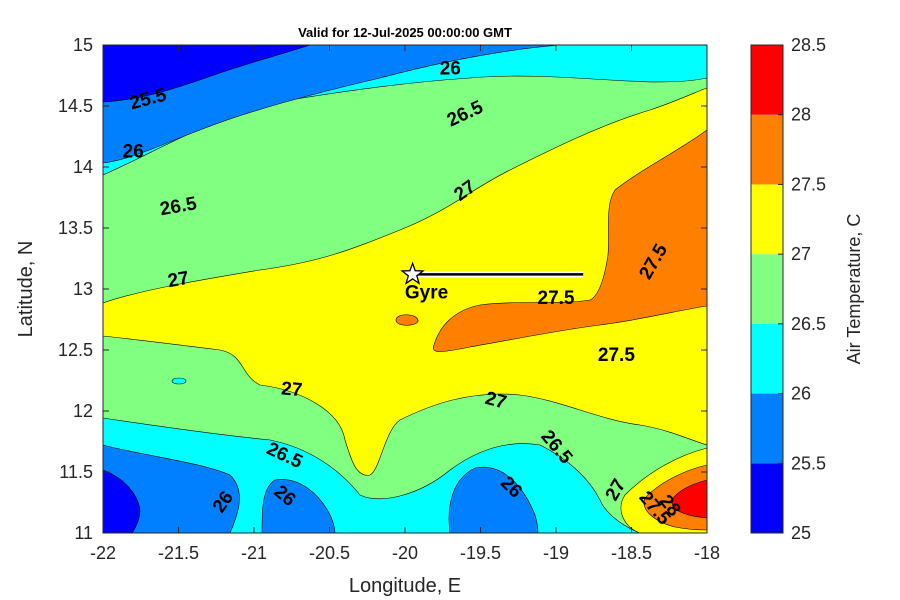  What do you see at coordinates (808, 324) in the screenshot?
I see `colorbar-tick-label: 26.5` at bounding box center [808, 324].